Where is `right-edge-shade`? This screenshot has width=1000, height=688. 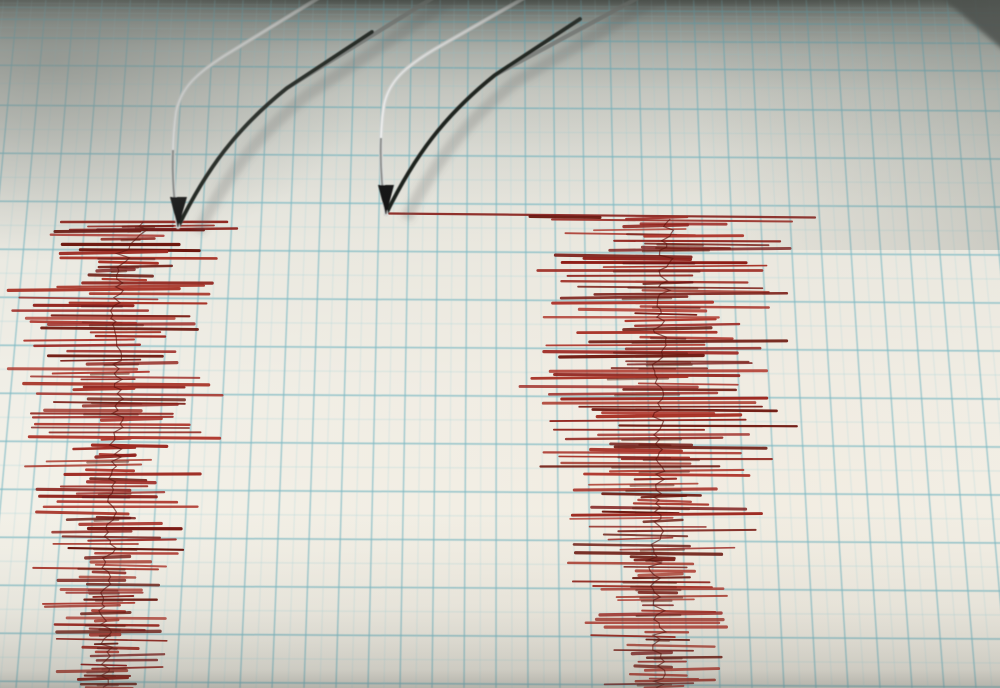 right-edge-shade is located at coordinates (850, 125).